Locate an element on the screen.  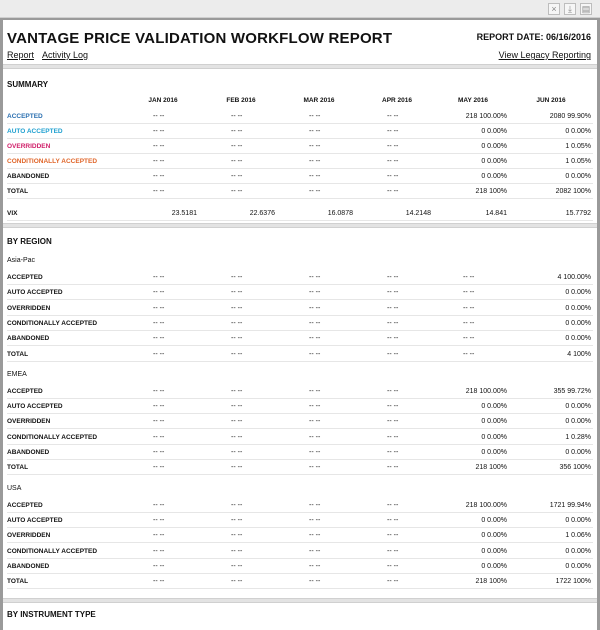
cell-3: 16.0878 is located at coordinates (340, 213).